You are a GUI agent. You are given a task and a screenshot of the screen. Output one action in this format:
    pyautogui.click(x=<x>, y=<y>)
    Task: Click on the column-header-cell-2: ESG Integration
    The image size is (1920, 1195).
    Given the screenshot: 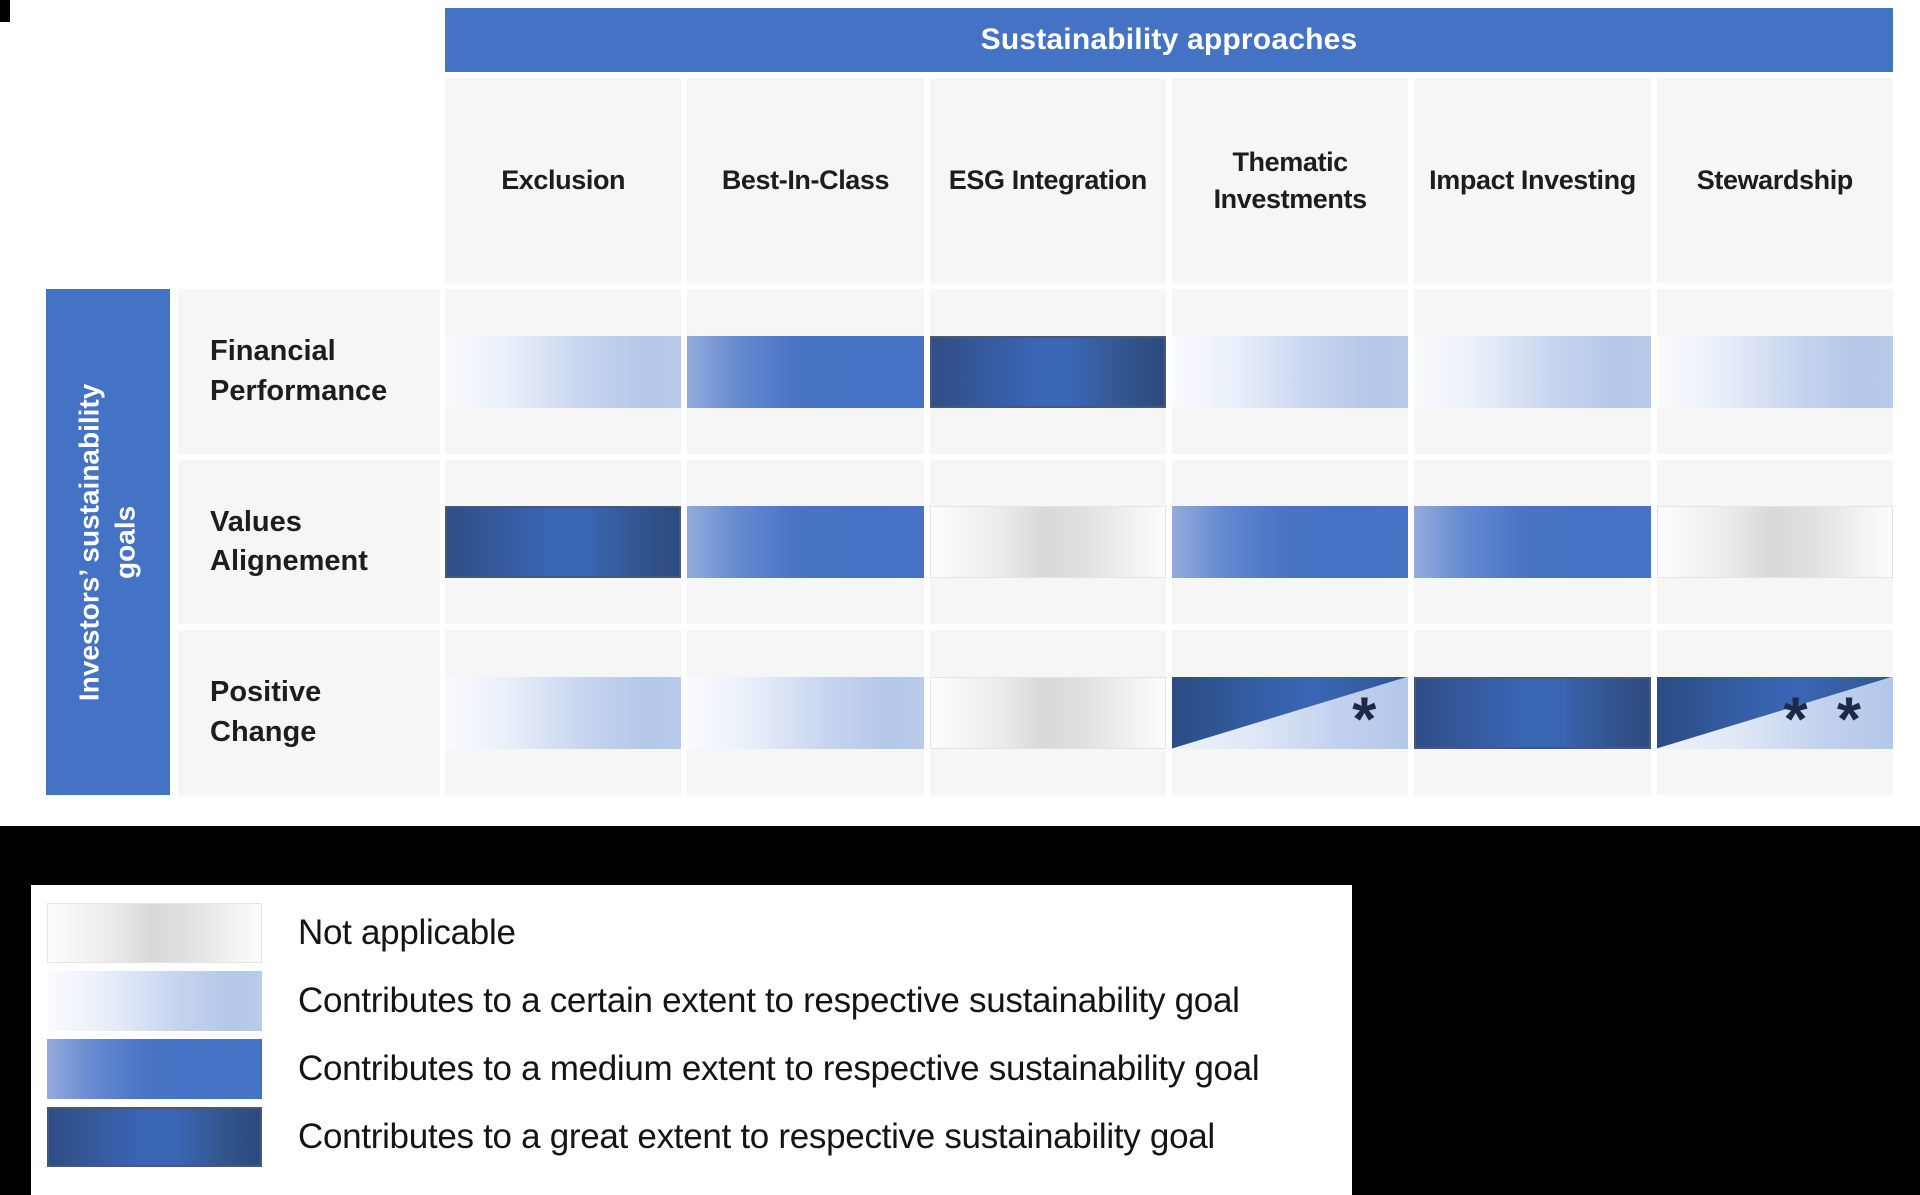 What is the action you would take?
    pyautogui.click(x=1047, y=180)
    